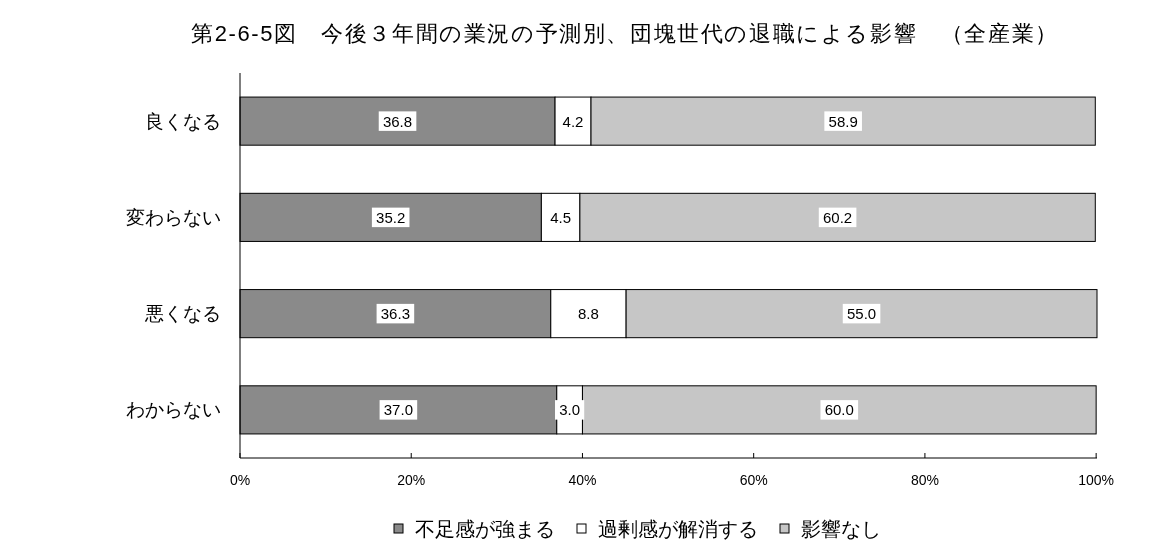  What do you see at coordinates (561, 217) in the screenshot?
I see `data-label: 4.5` at bounding box center [561, 217].